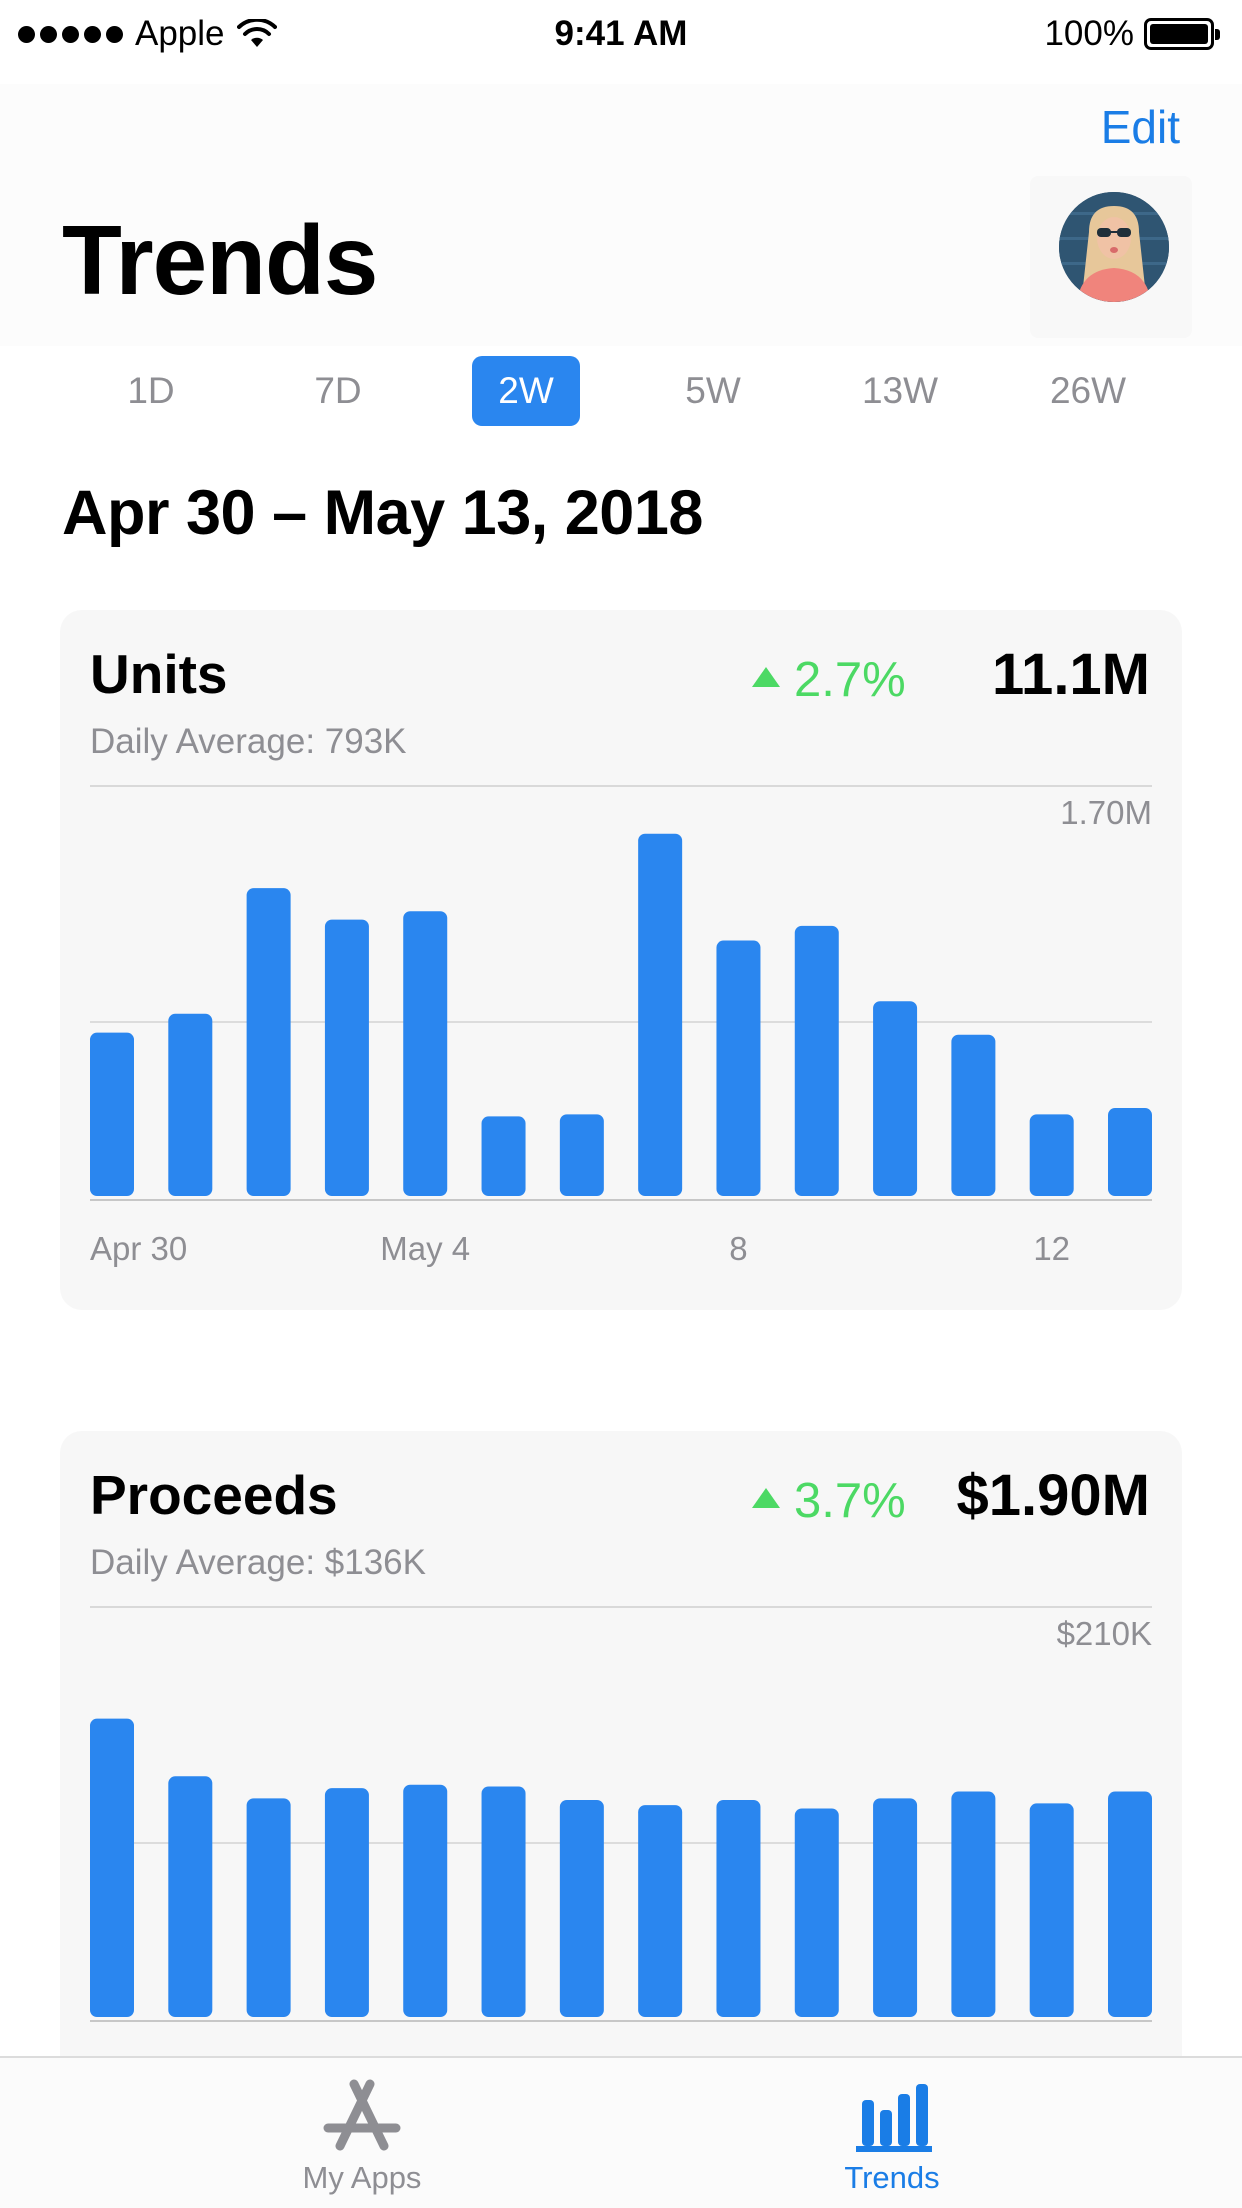  I want to click on range-option-13w: 13W, so click(900, 390).